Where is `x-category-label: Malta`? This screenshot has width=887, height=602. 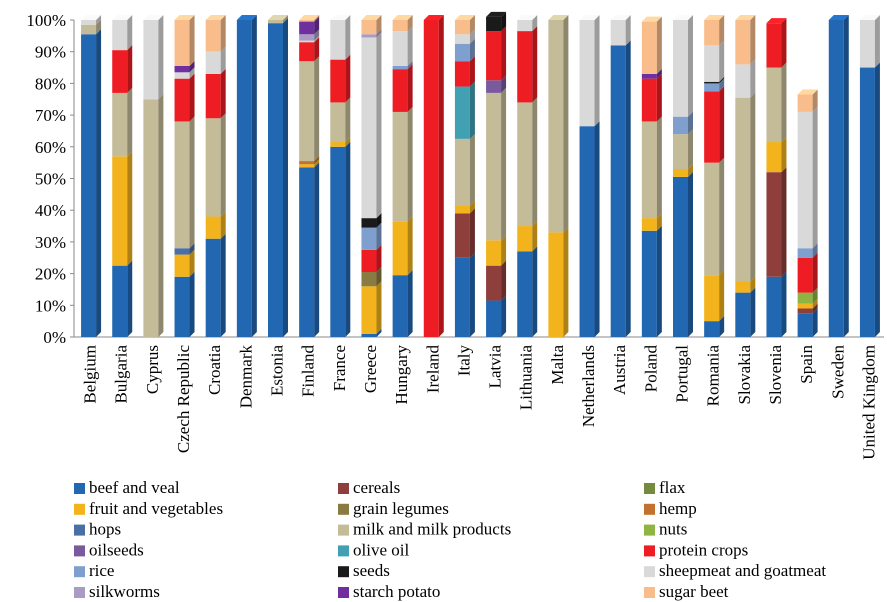 x-category-label: Malta is located at coordinates (557, 365).